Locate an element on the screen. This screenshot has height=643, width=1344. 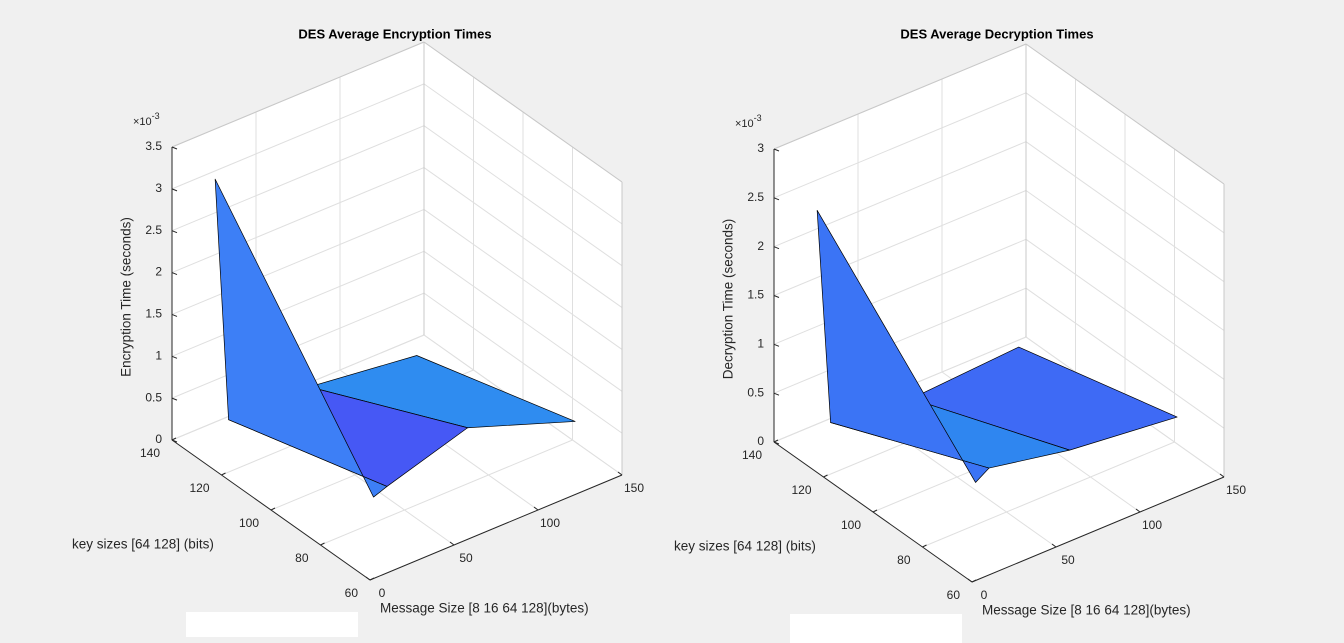
z-axis-label: Decryption Time (seconds) is located at coordinates (728, 299).